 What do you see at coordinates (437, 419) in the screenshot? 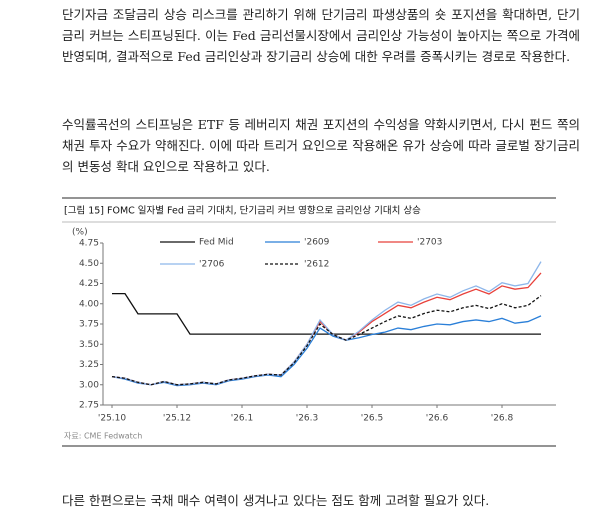
I see `x-tick-label: '26.6` at bounding box center [437, 419].